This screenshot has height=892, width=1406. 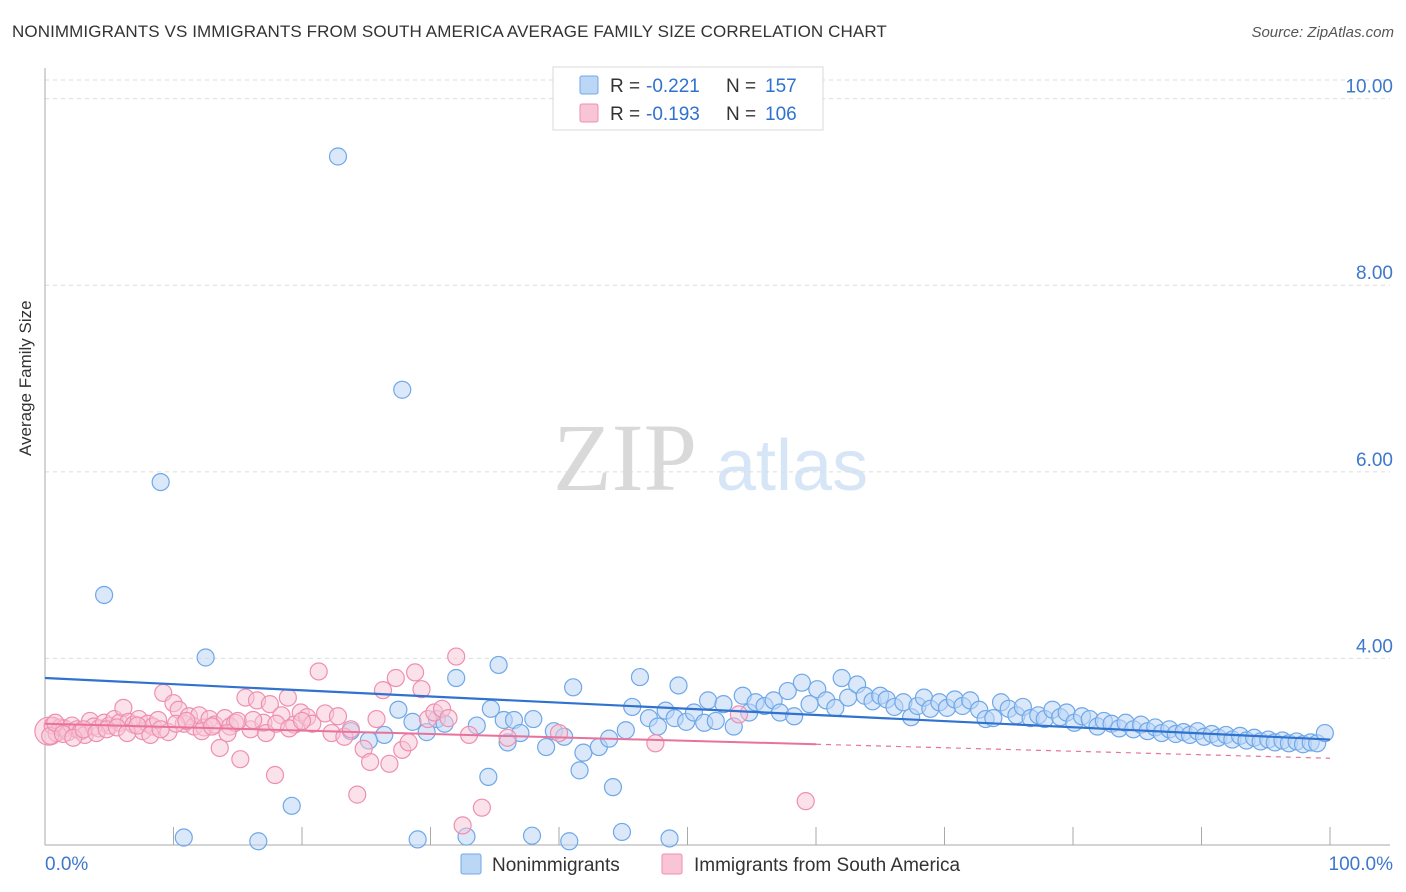 What do you see at coordinates (673, 114) in the screenshot?
I see `legend-r-value-2: -0.193` at bounding box center [673, 114].